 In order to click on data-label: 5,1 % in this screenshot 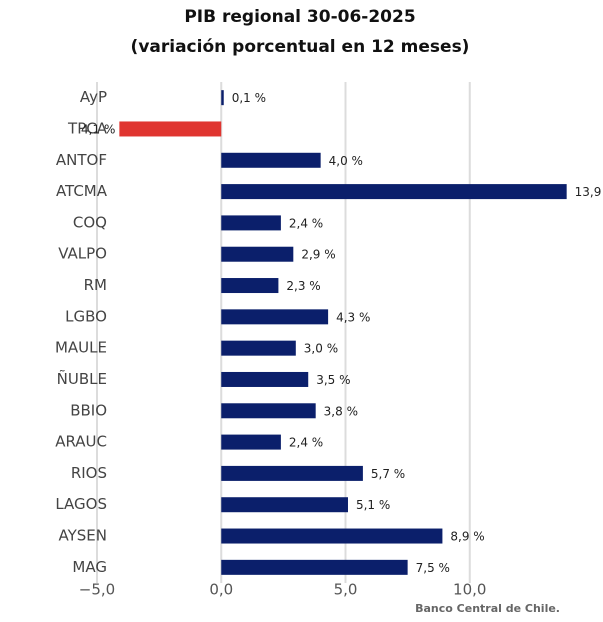, I will do `click(373, 505)`.